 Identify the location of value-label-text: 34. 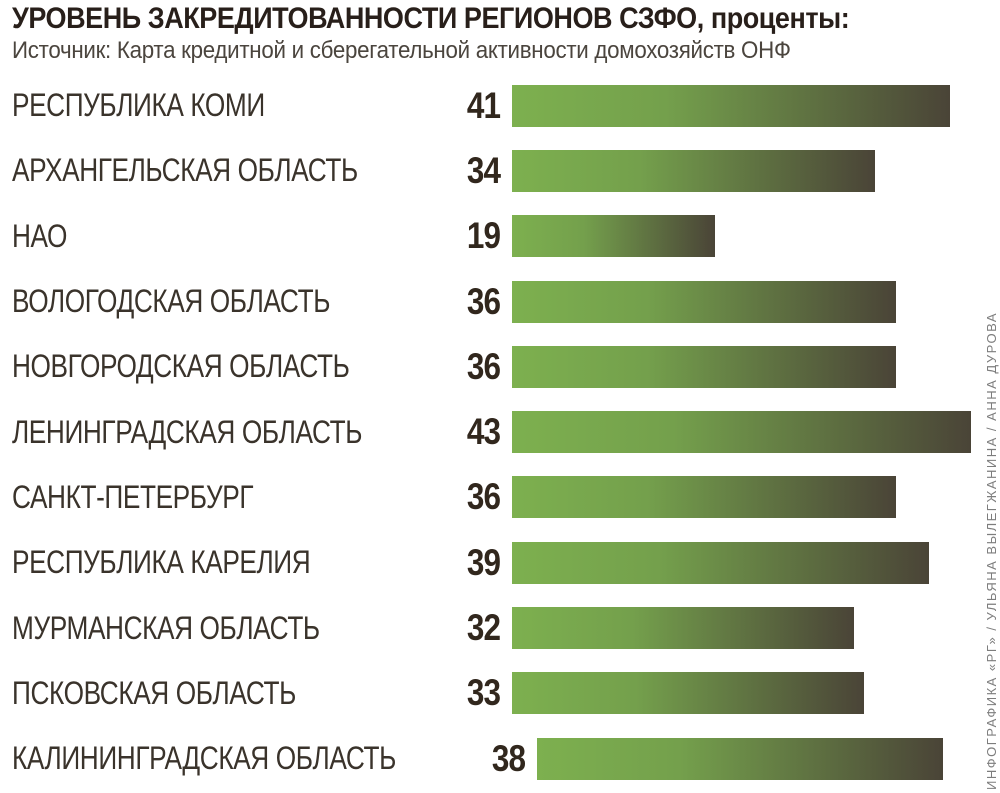
(483, 170).